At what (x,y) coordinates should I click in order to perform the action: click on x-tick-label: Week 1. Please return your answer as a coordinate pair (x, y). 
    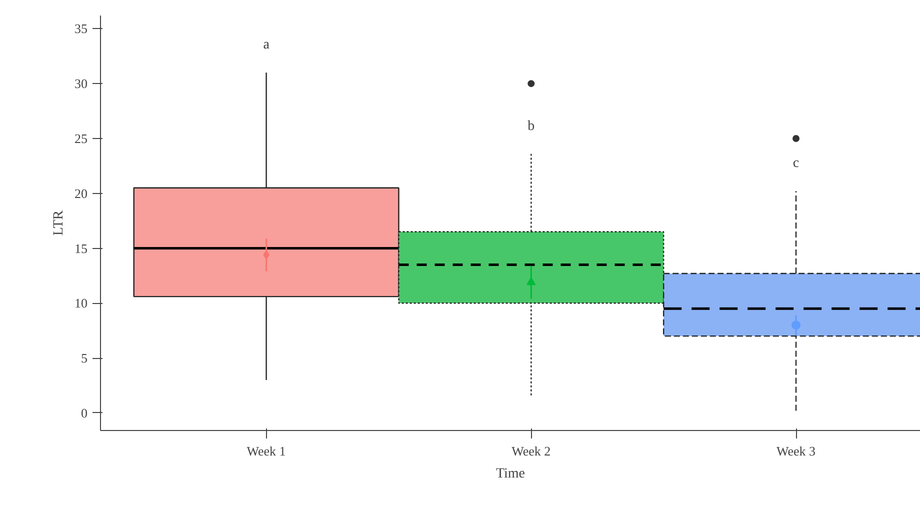
    Looking at the image, I should click on (266, 451).